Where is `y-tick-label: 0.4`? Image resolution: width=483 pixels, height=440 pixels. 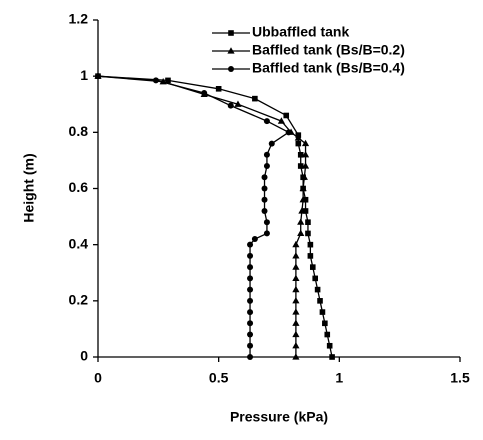 y-tick-label: 0.4 is located at coordinates (79, 243).